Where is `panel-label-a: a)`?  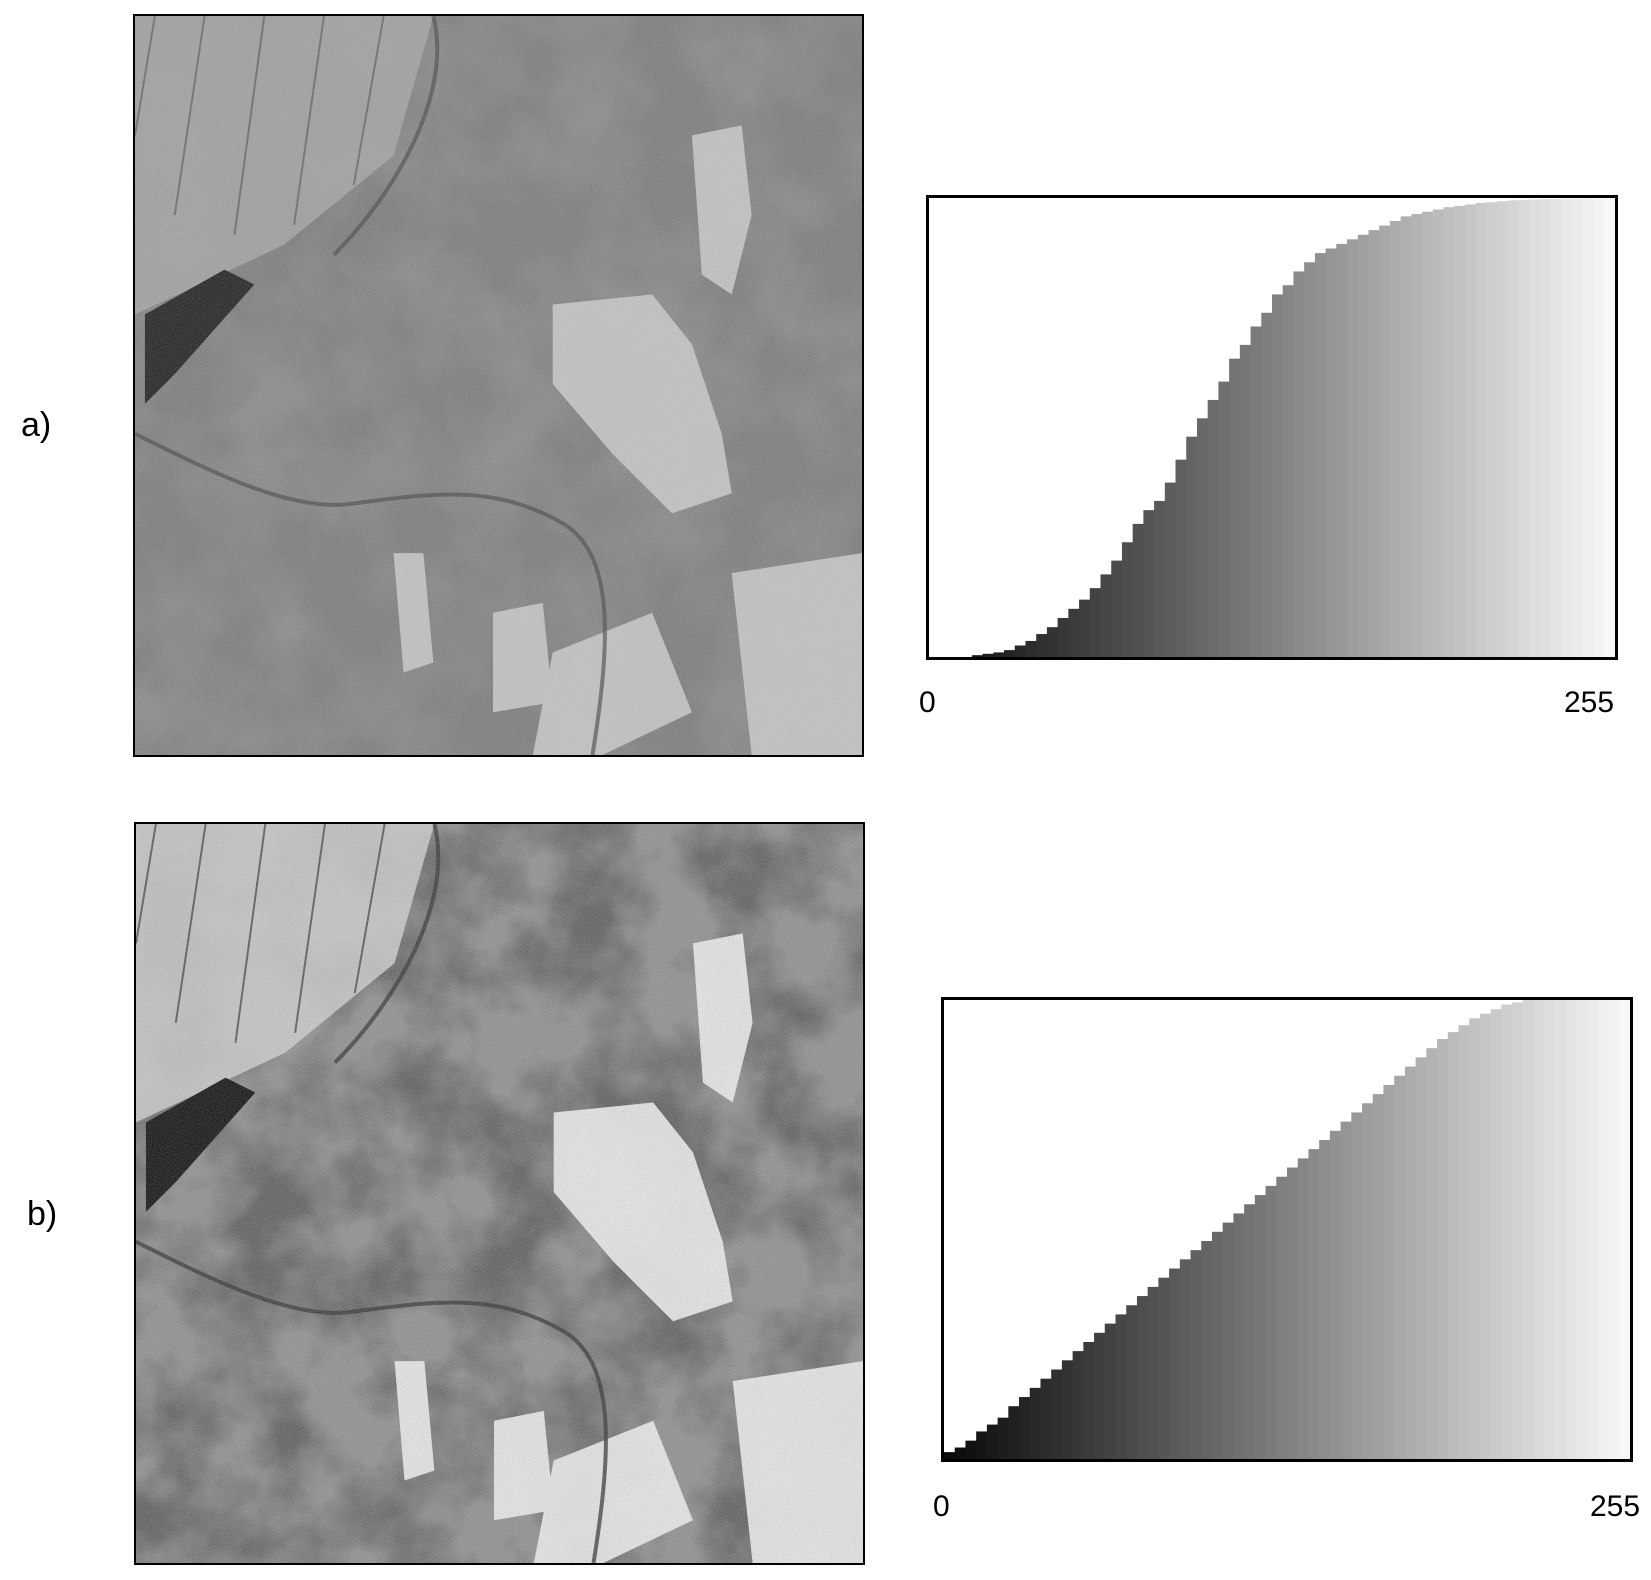
panel-label-a: a) is located at coordinates (36, 425).